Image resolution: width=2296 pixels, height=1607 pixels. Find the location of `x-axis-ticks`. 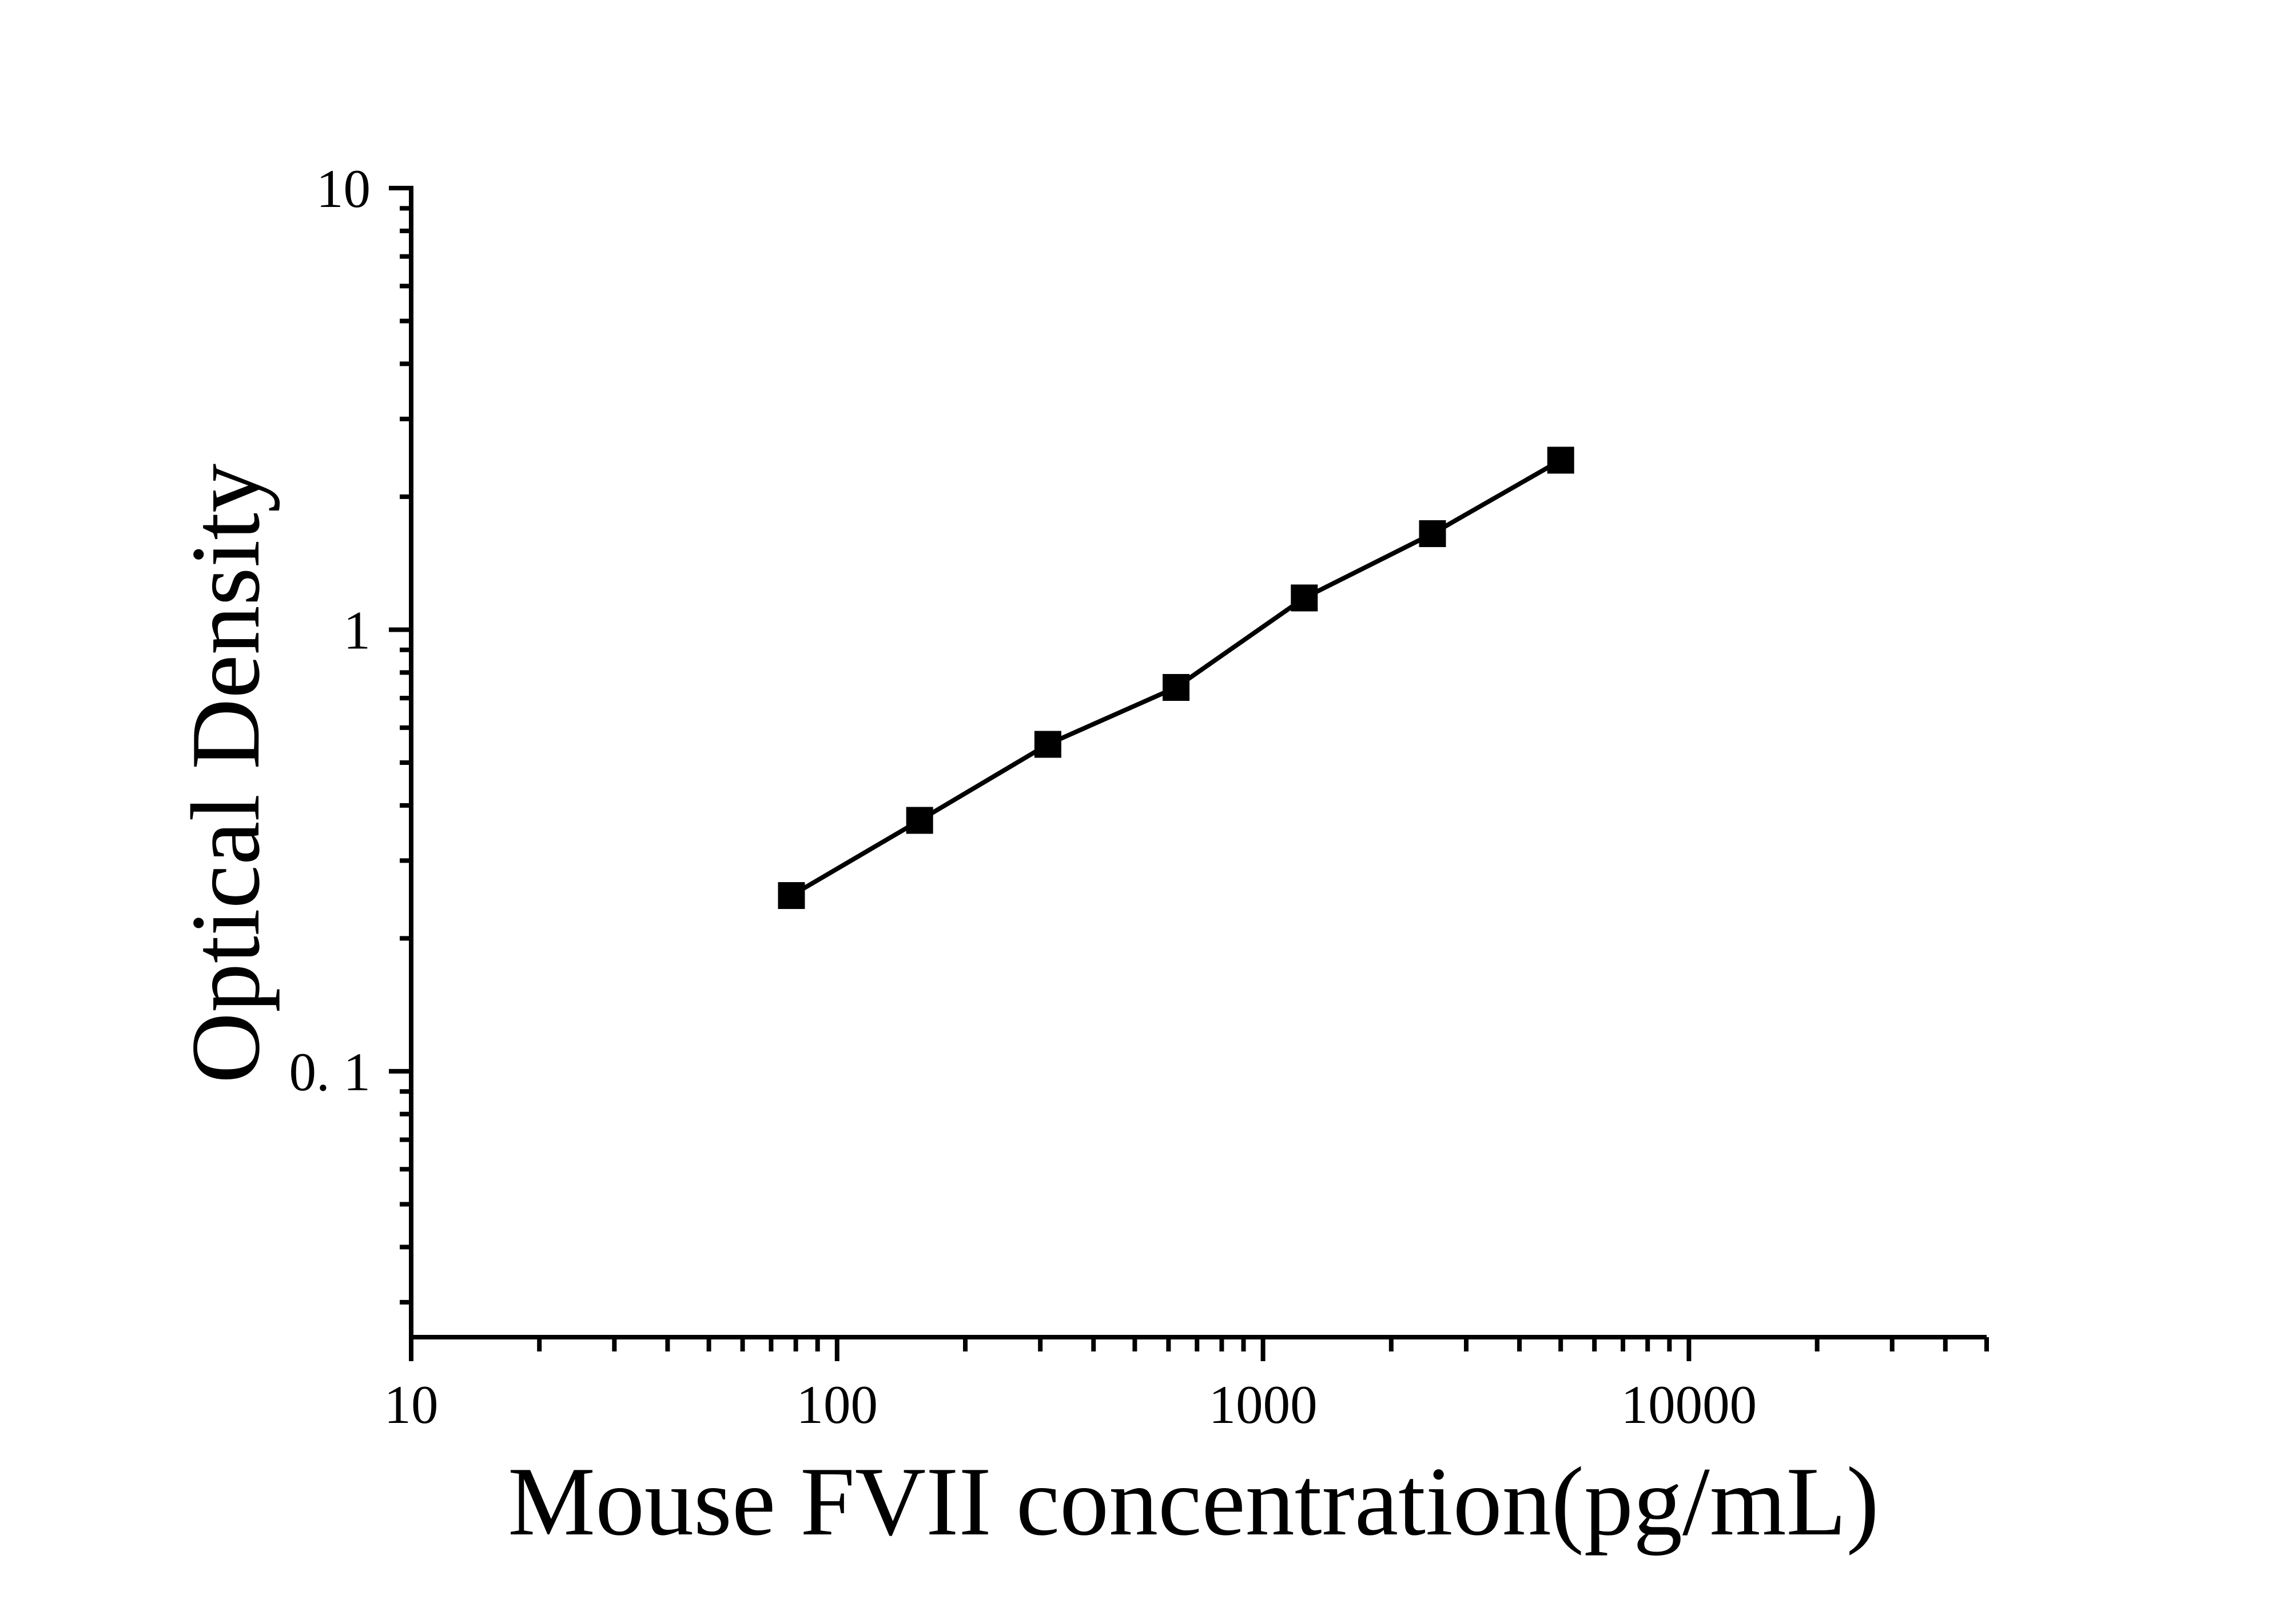

x-axis-ticks is located at coordinates (1199, 1349).